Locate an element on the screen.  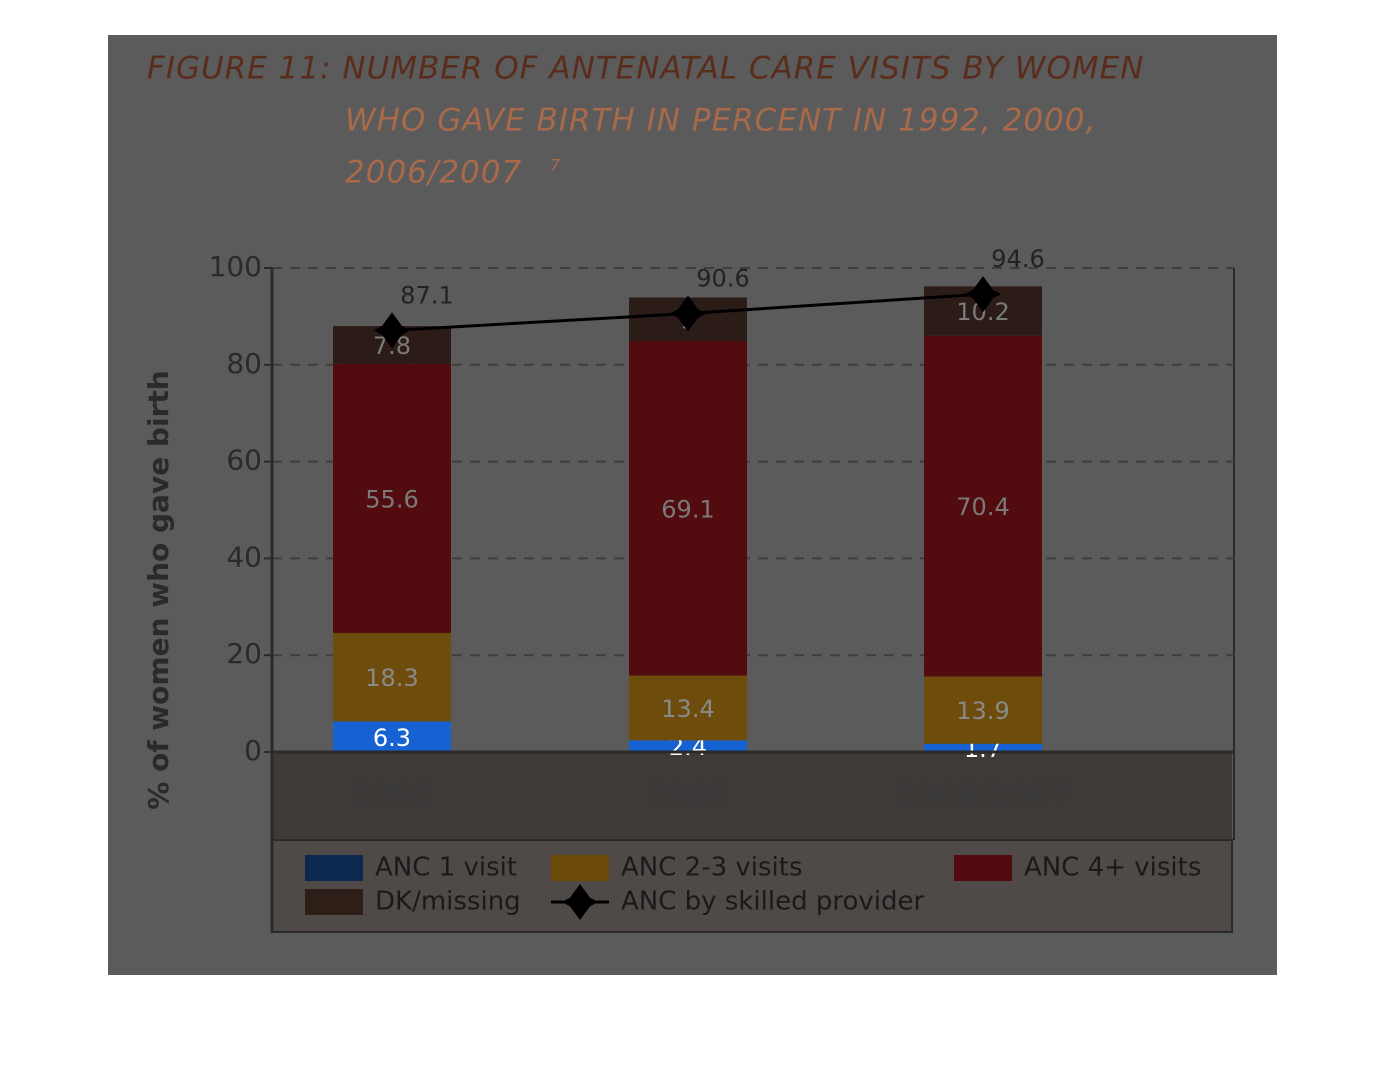
y-tick-label: 0 is located at coordinates (253, 750).